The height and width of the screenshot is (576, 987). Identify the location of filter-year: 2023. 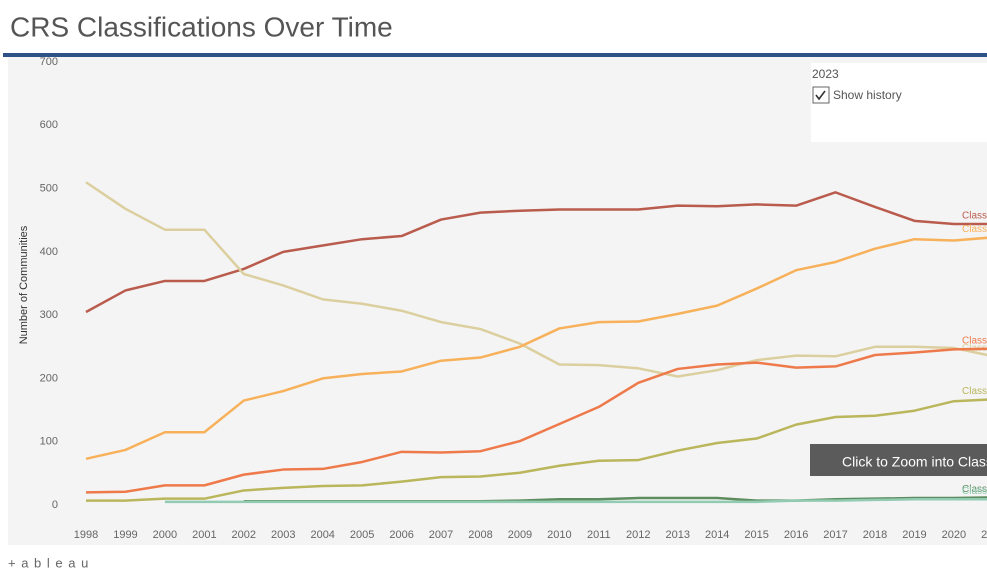
(825, 74).